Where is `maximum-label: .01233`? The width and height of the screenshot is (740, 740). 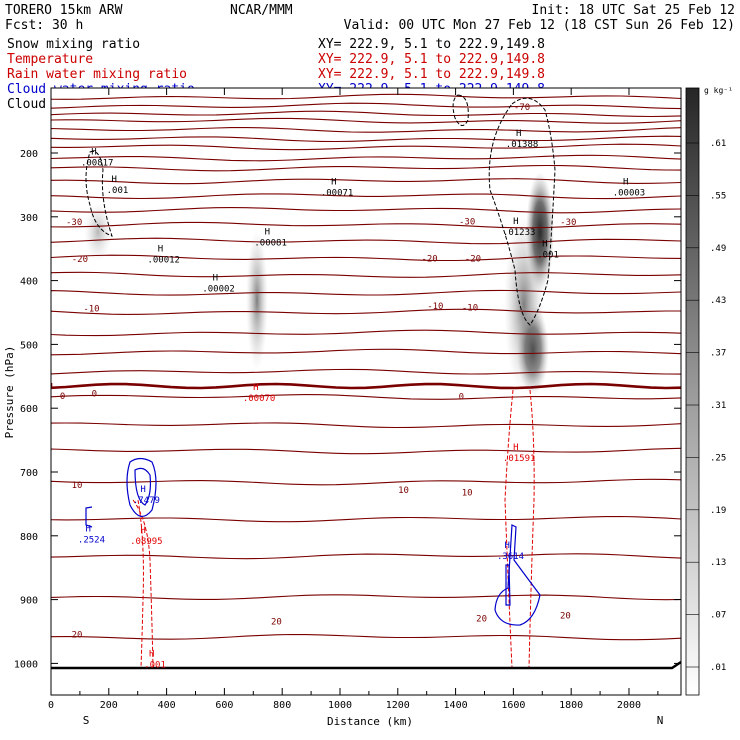 maximum-label: .01233 is located at coordinates (519, 233).